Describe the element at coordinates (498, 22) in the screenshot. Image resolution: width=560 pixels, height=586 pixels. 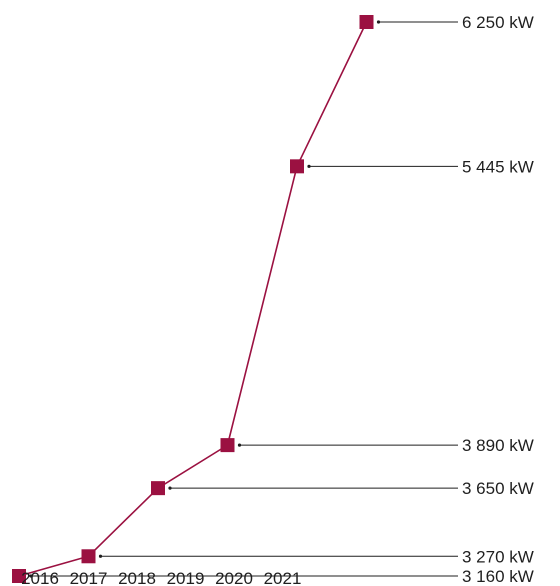
I see `value-label: 6 250 kW` at that location.